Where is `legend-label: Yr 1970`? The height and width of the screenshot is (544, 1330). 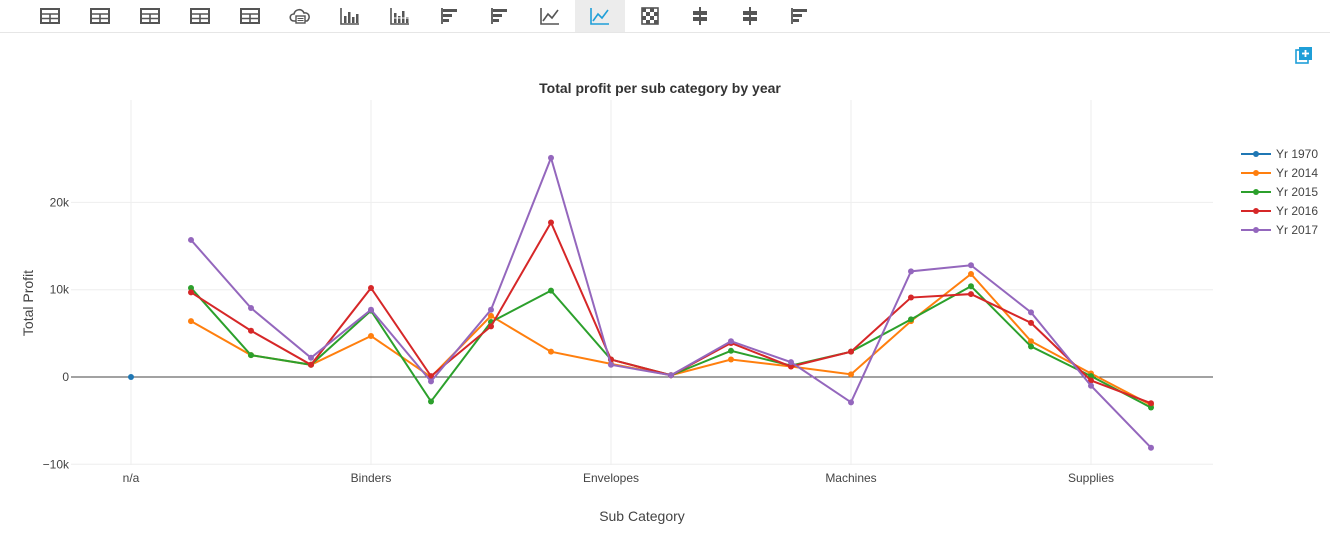 legend-label: Yr 1970 is located at coordinates (1297, 154).